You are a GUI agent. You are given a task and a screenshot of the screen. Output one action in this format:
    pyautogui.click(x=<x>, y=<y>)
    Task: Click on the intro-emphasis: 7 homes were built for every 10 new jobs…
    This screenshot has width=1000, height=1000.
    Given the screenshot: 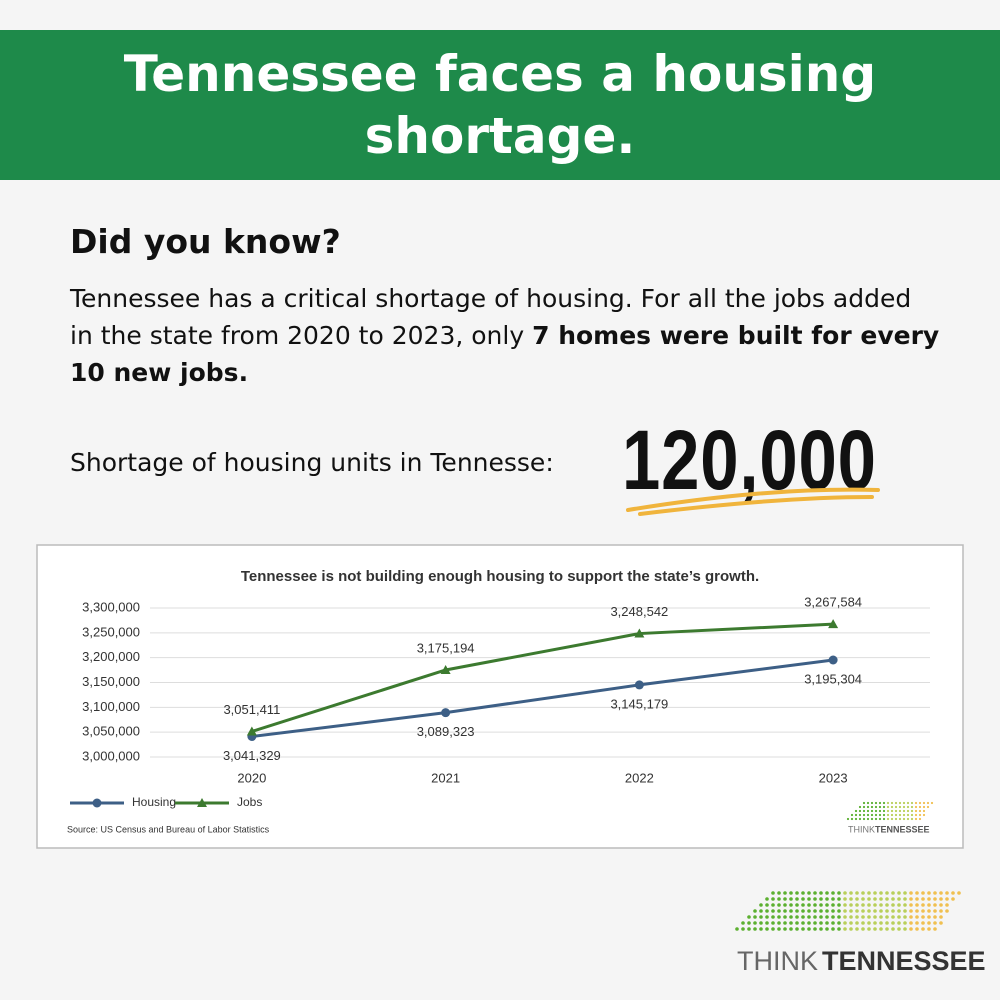 What is the action you would take?
    pyautogui.click(x=505, y=354)
    